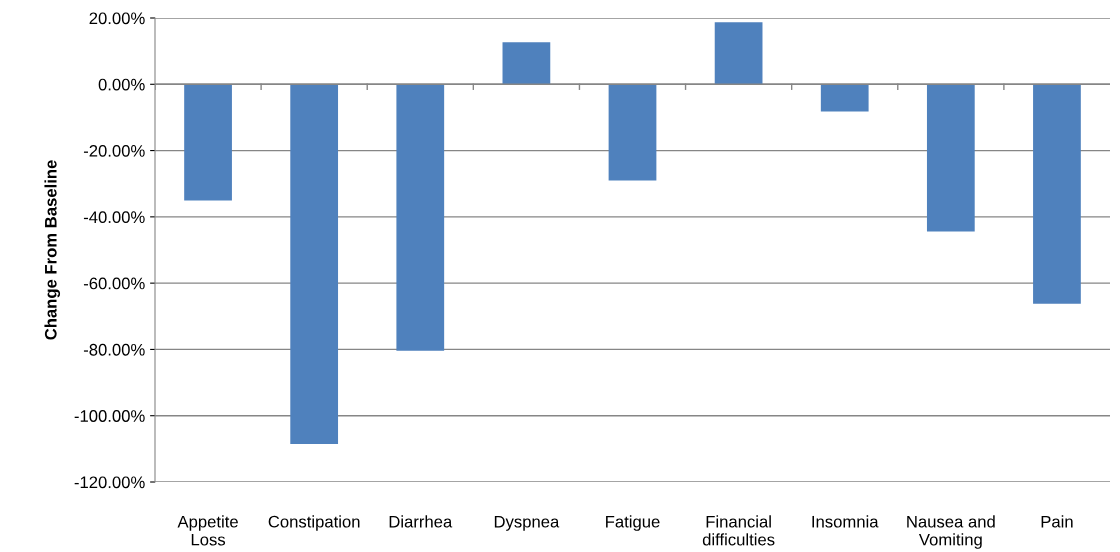 The image size is (1120, 552). Describe the element at coordinates (951, 532) in the screenshot. I see `x-tick-label: Nausea and Vomiting` at that location.